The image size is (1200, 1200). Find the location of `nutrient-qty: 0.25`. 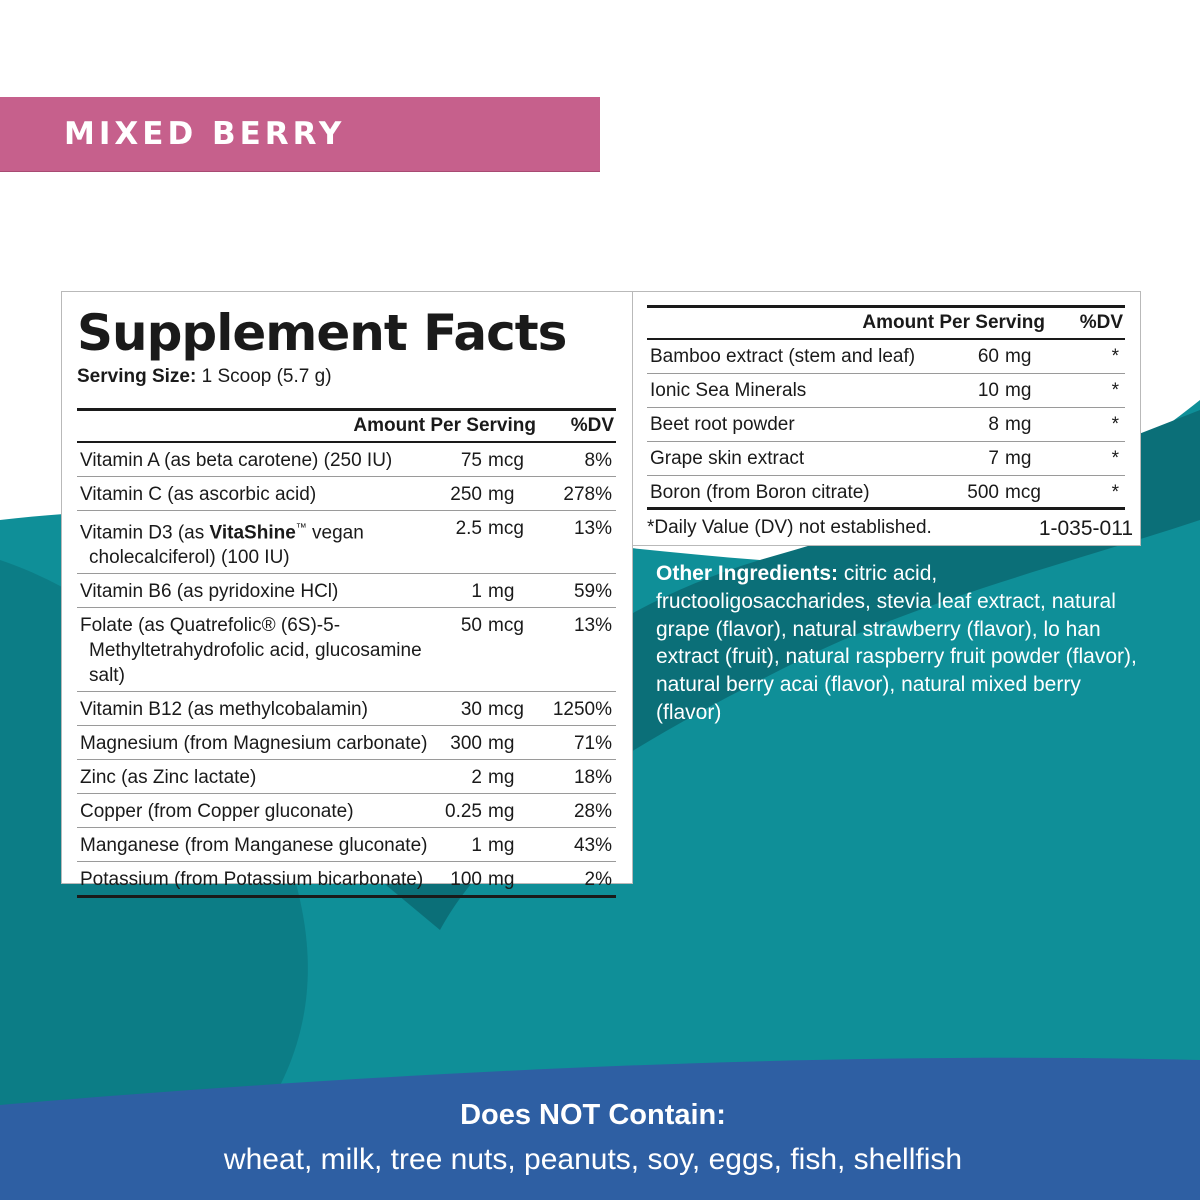

nutrient-qty: 0.25 is located at coordinates (463, 812).